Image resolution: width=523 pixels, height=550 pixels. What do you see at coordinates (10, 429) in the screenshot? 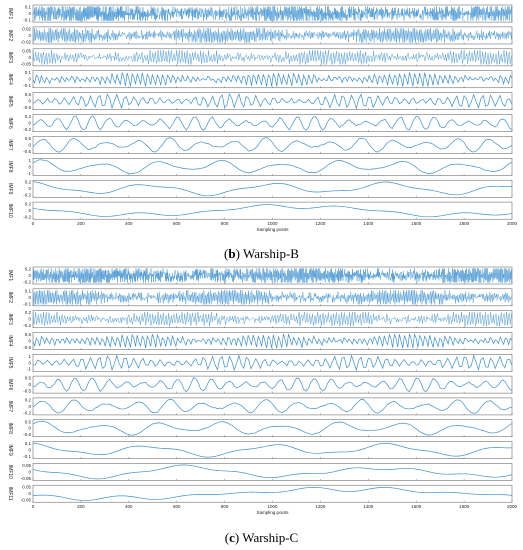
I see `y-axis-label: IMF8` at bounding box center [10, 429].